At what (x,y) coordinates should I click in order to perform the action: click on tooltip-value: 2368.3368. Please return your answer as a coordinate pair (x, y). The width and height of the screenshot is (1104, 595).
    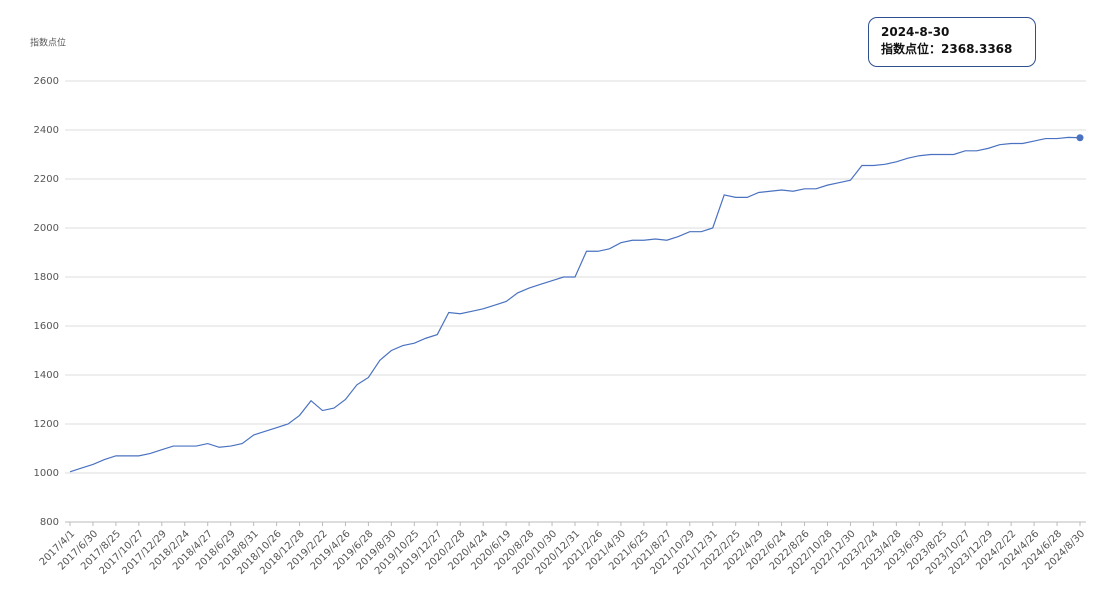
    Looking at the image, I should click on (977, 49).